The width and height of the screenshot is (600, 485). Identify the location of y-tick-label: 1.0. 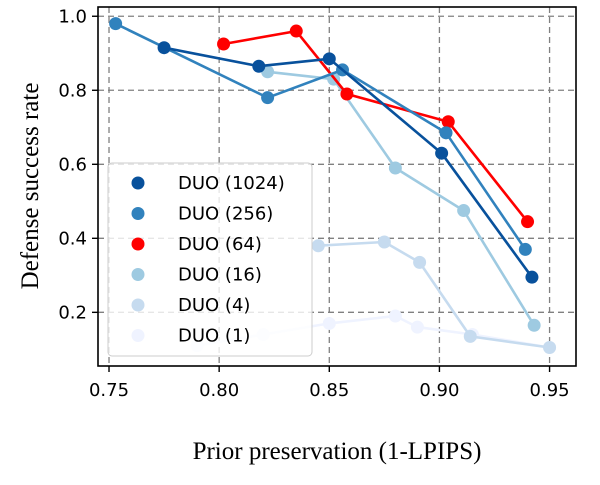
(72, 16).